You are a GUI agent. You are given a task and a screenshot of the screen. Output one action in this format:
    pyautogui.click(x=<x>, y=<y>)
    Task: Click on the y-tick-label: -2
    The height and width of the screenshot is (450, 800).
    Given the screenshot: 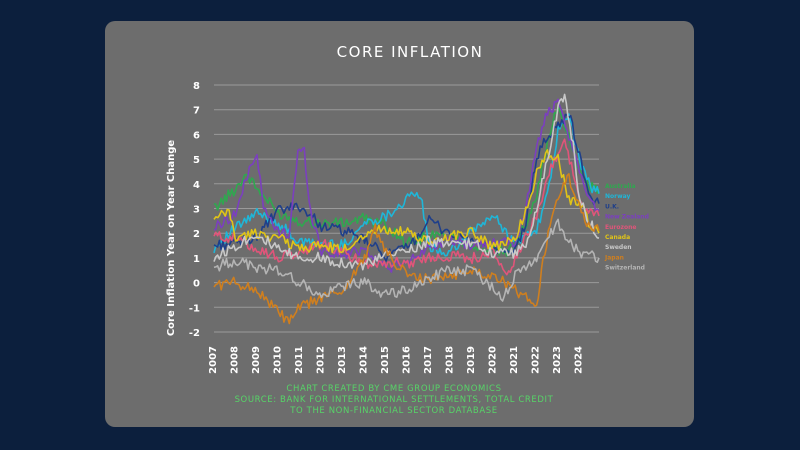 What is the action you would take?
    pyautogui.click(x=194, y=333)
    